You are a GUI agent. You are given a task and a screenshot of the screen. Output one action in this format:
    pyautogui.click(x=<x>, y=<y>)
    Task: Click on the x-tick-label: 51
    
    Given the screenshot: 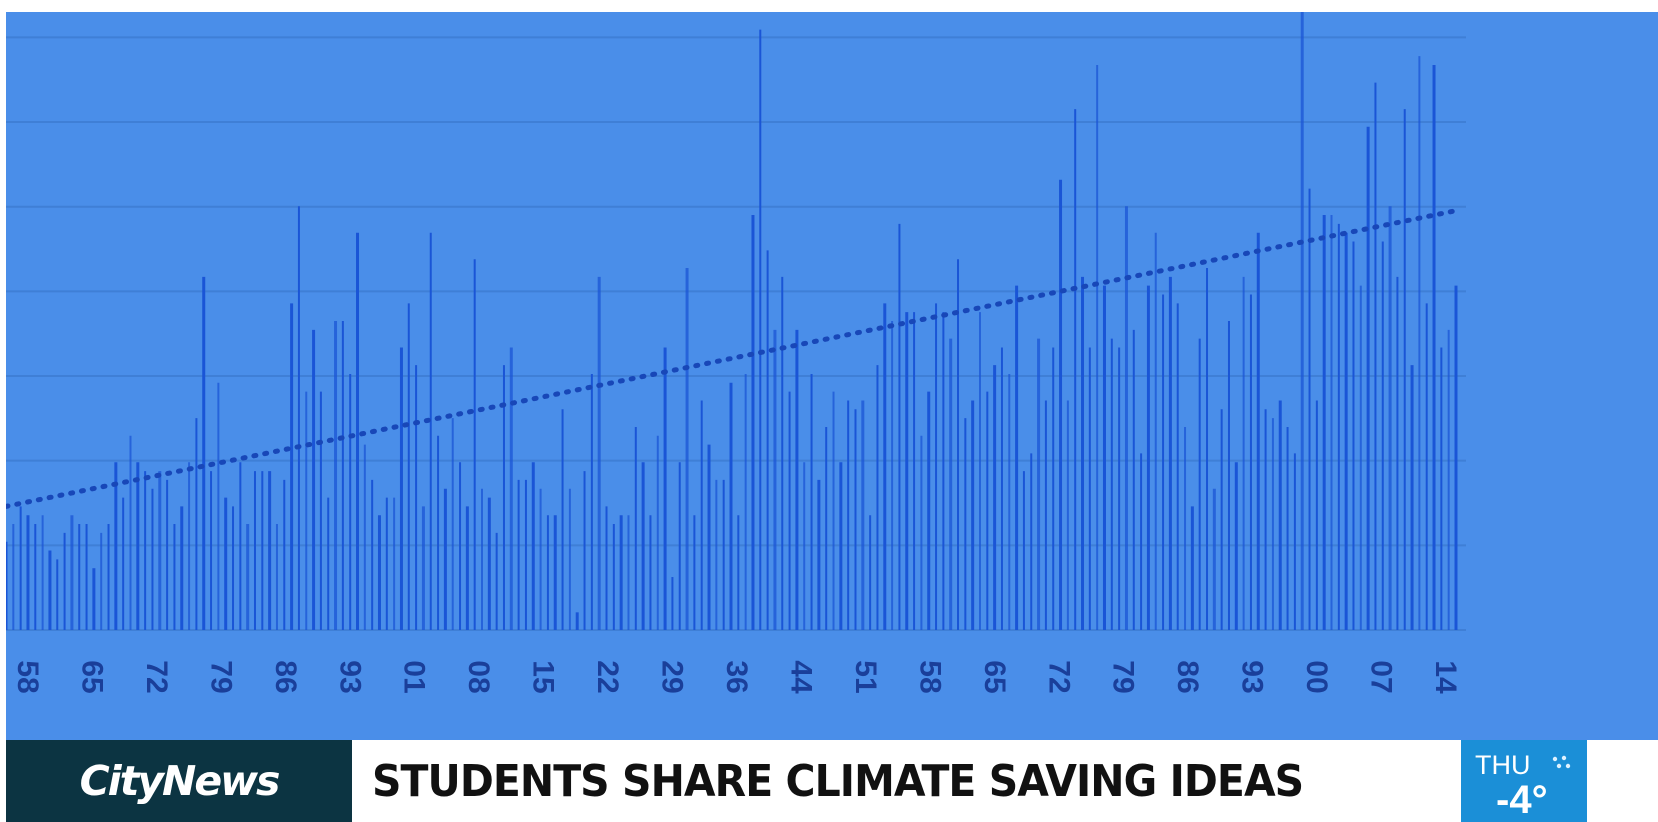 What is the action you would take?
    pyautogui.click(x=865, y=676)
    